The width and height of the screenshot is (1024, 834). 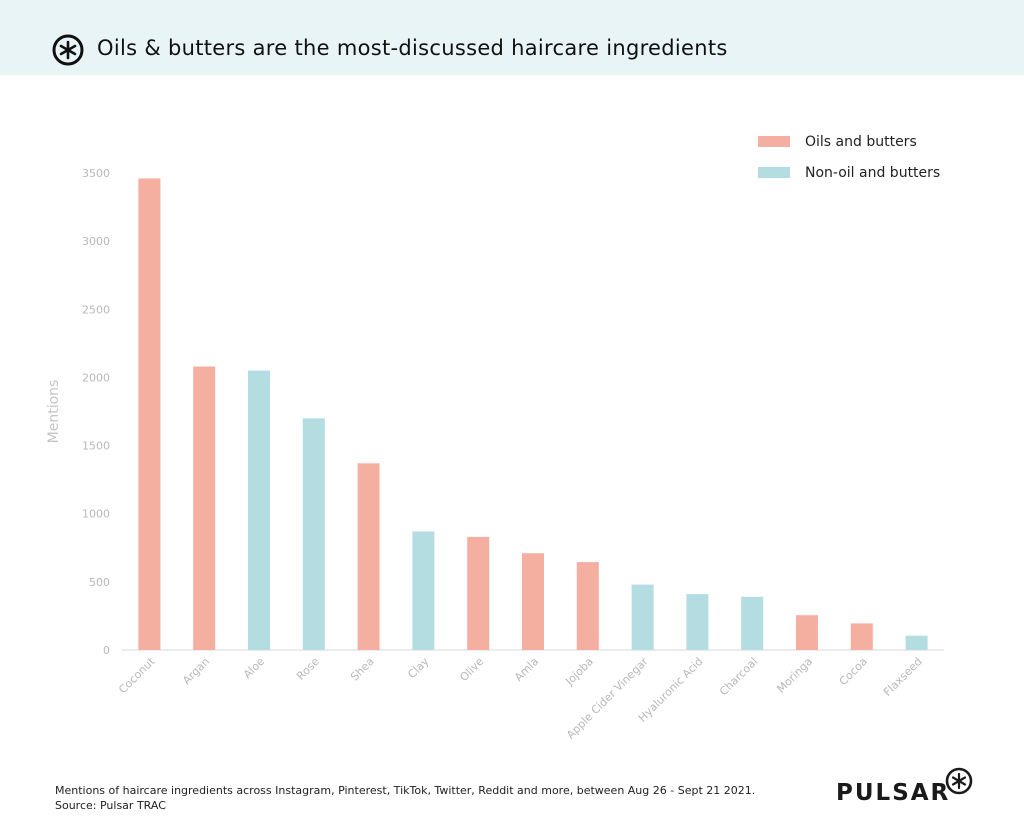 What do you see at coordinates (423, 590) in the screenshot?
I see `bar-clay` at bounding box center [423, 590].